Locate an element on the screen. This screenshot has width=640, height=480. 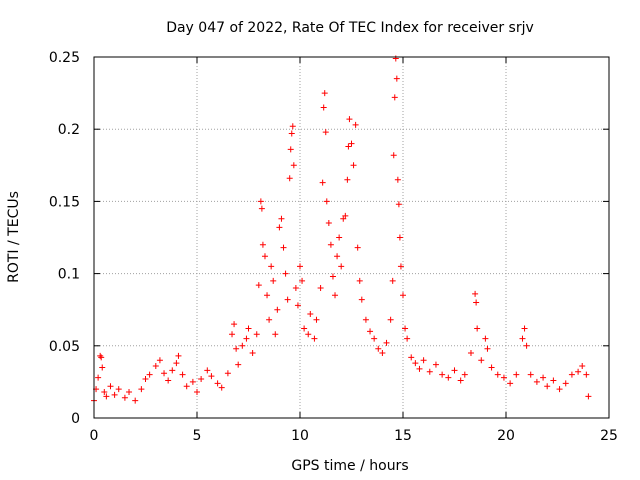
x-tick-label: 20 is located at coordinates (506, 436).